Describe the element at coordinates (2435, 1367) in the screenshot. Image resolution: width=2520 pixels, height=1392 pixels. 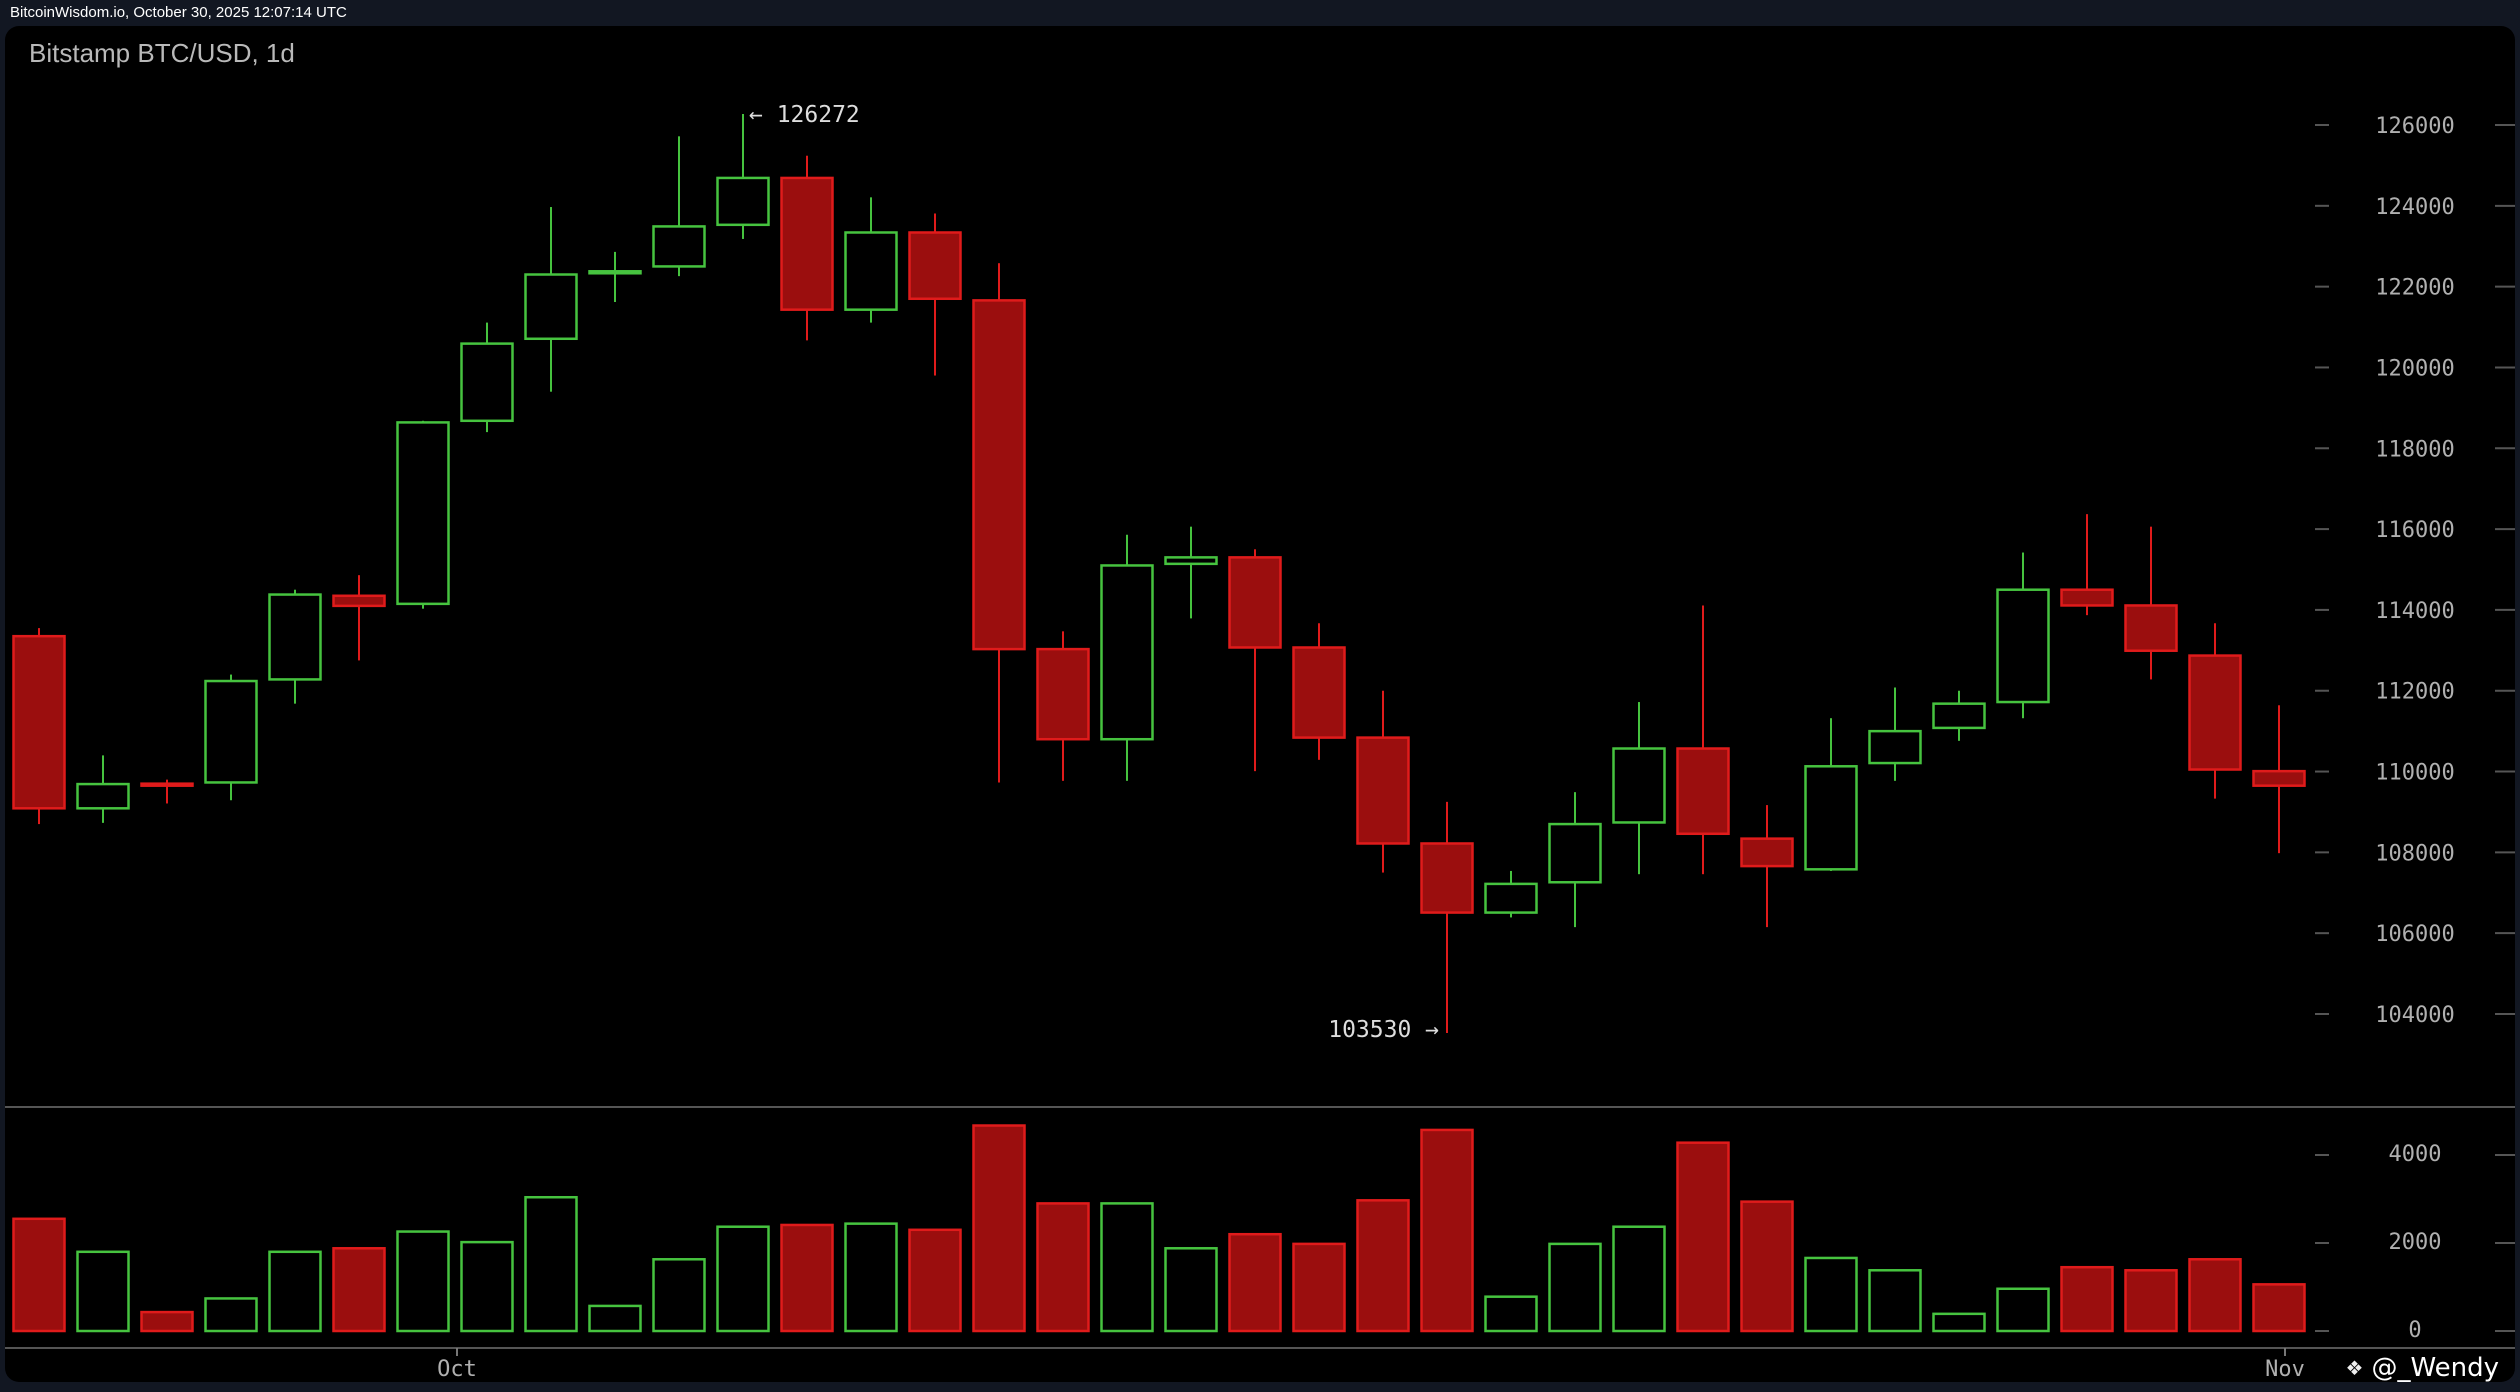
I see `watermark-text: @_Wendy` at that location.